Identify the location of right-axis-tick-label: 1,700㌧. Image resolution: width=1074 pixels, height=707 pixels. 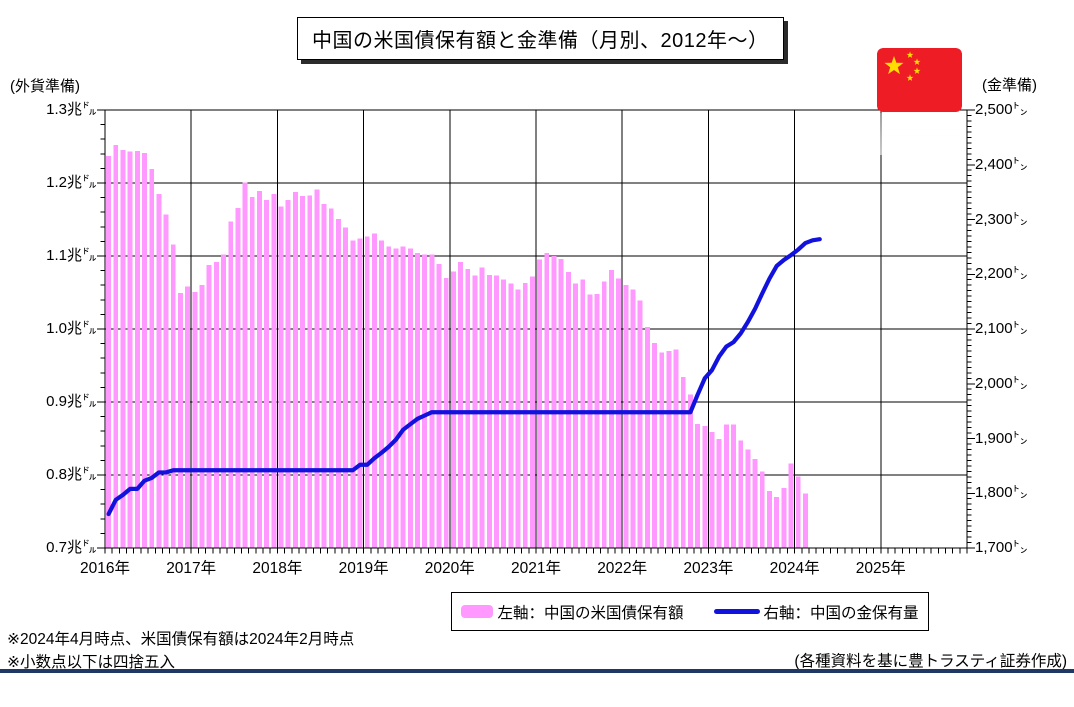
(1001, 547).